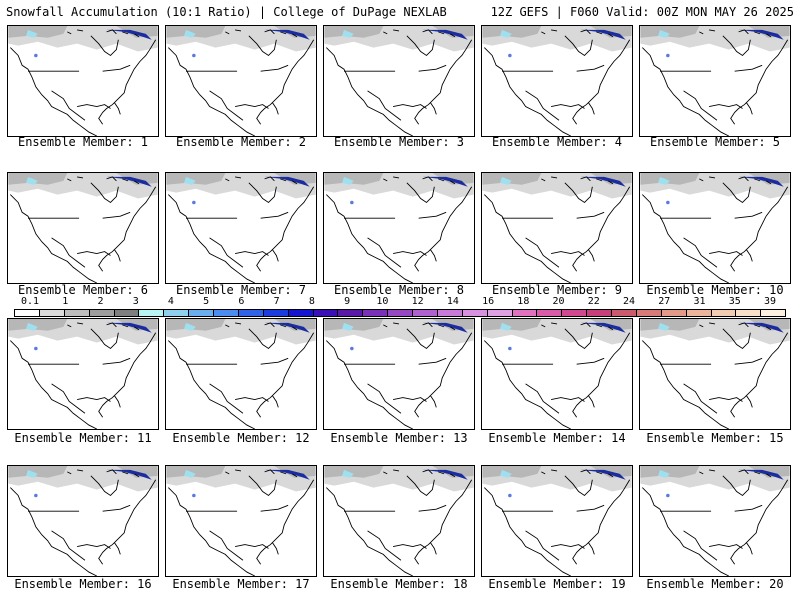 This screenshot has height=600, width=800. I want to click on colorbar-label: 8, so click(311, 301).